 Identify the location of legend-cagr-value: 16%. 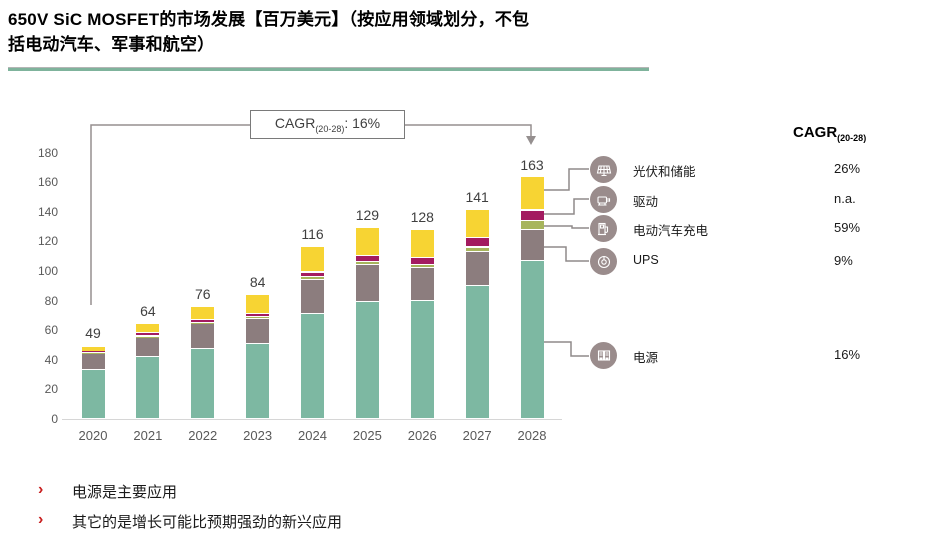
(847, 354).